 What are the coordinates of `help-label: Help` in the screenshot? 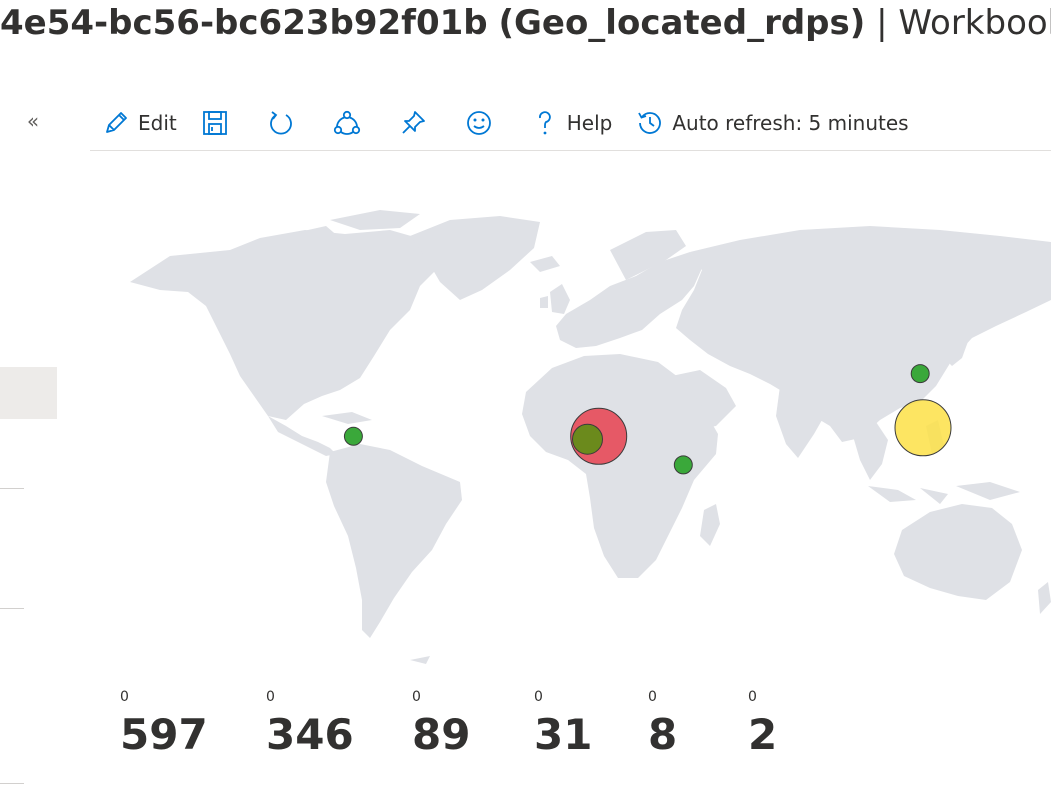 It's located at (589, 123).